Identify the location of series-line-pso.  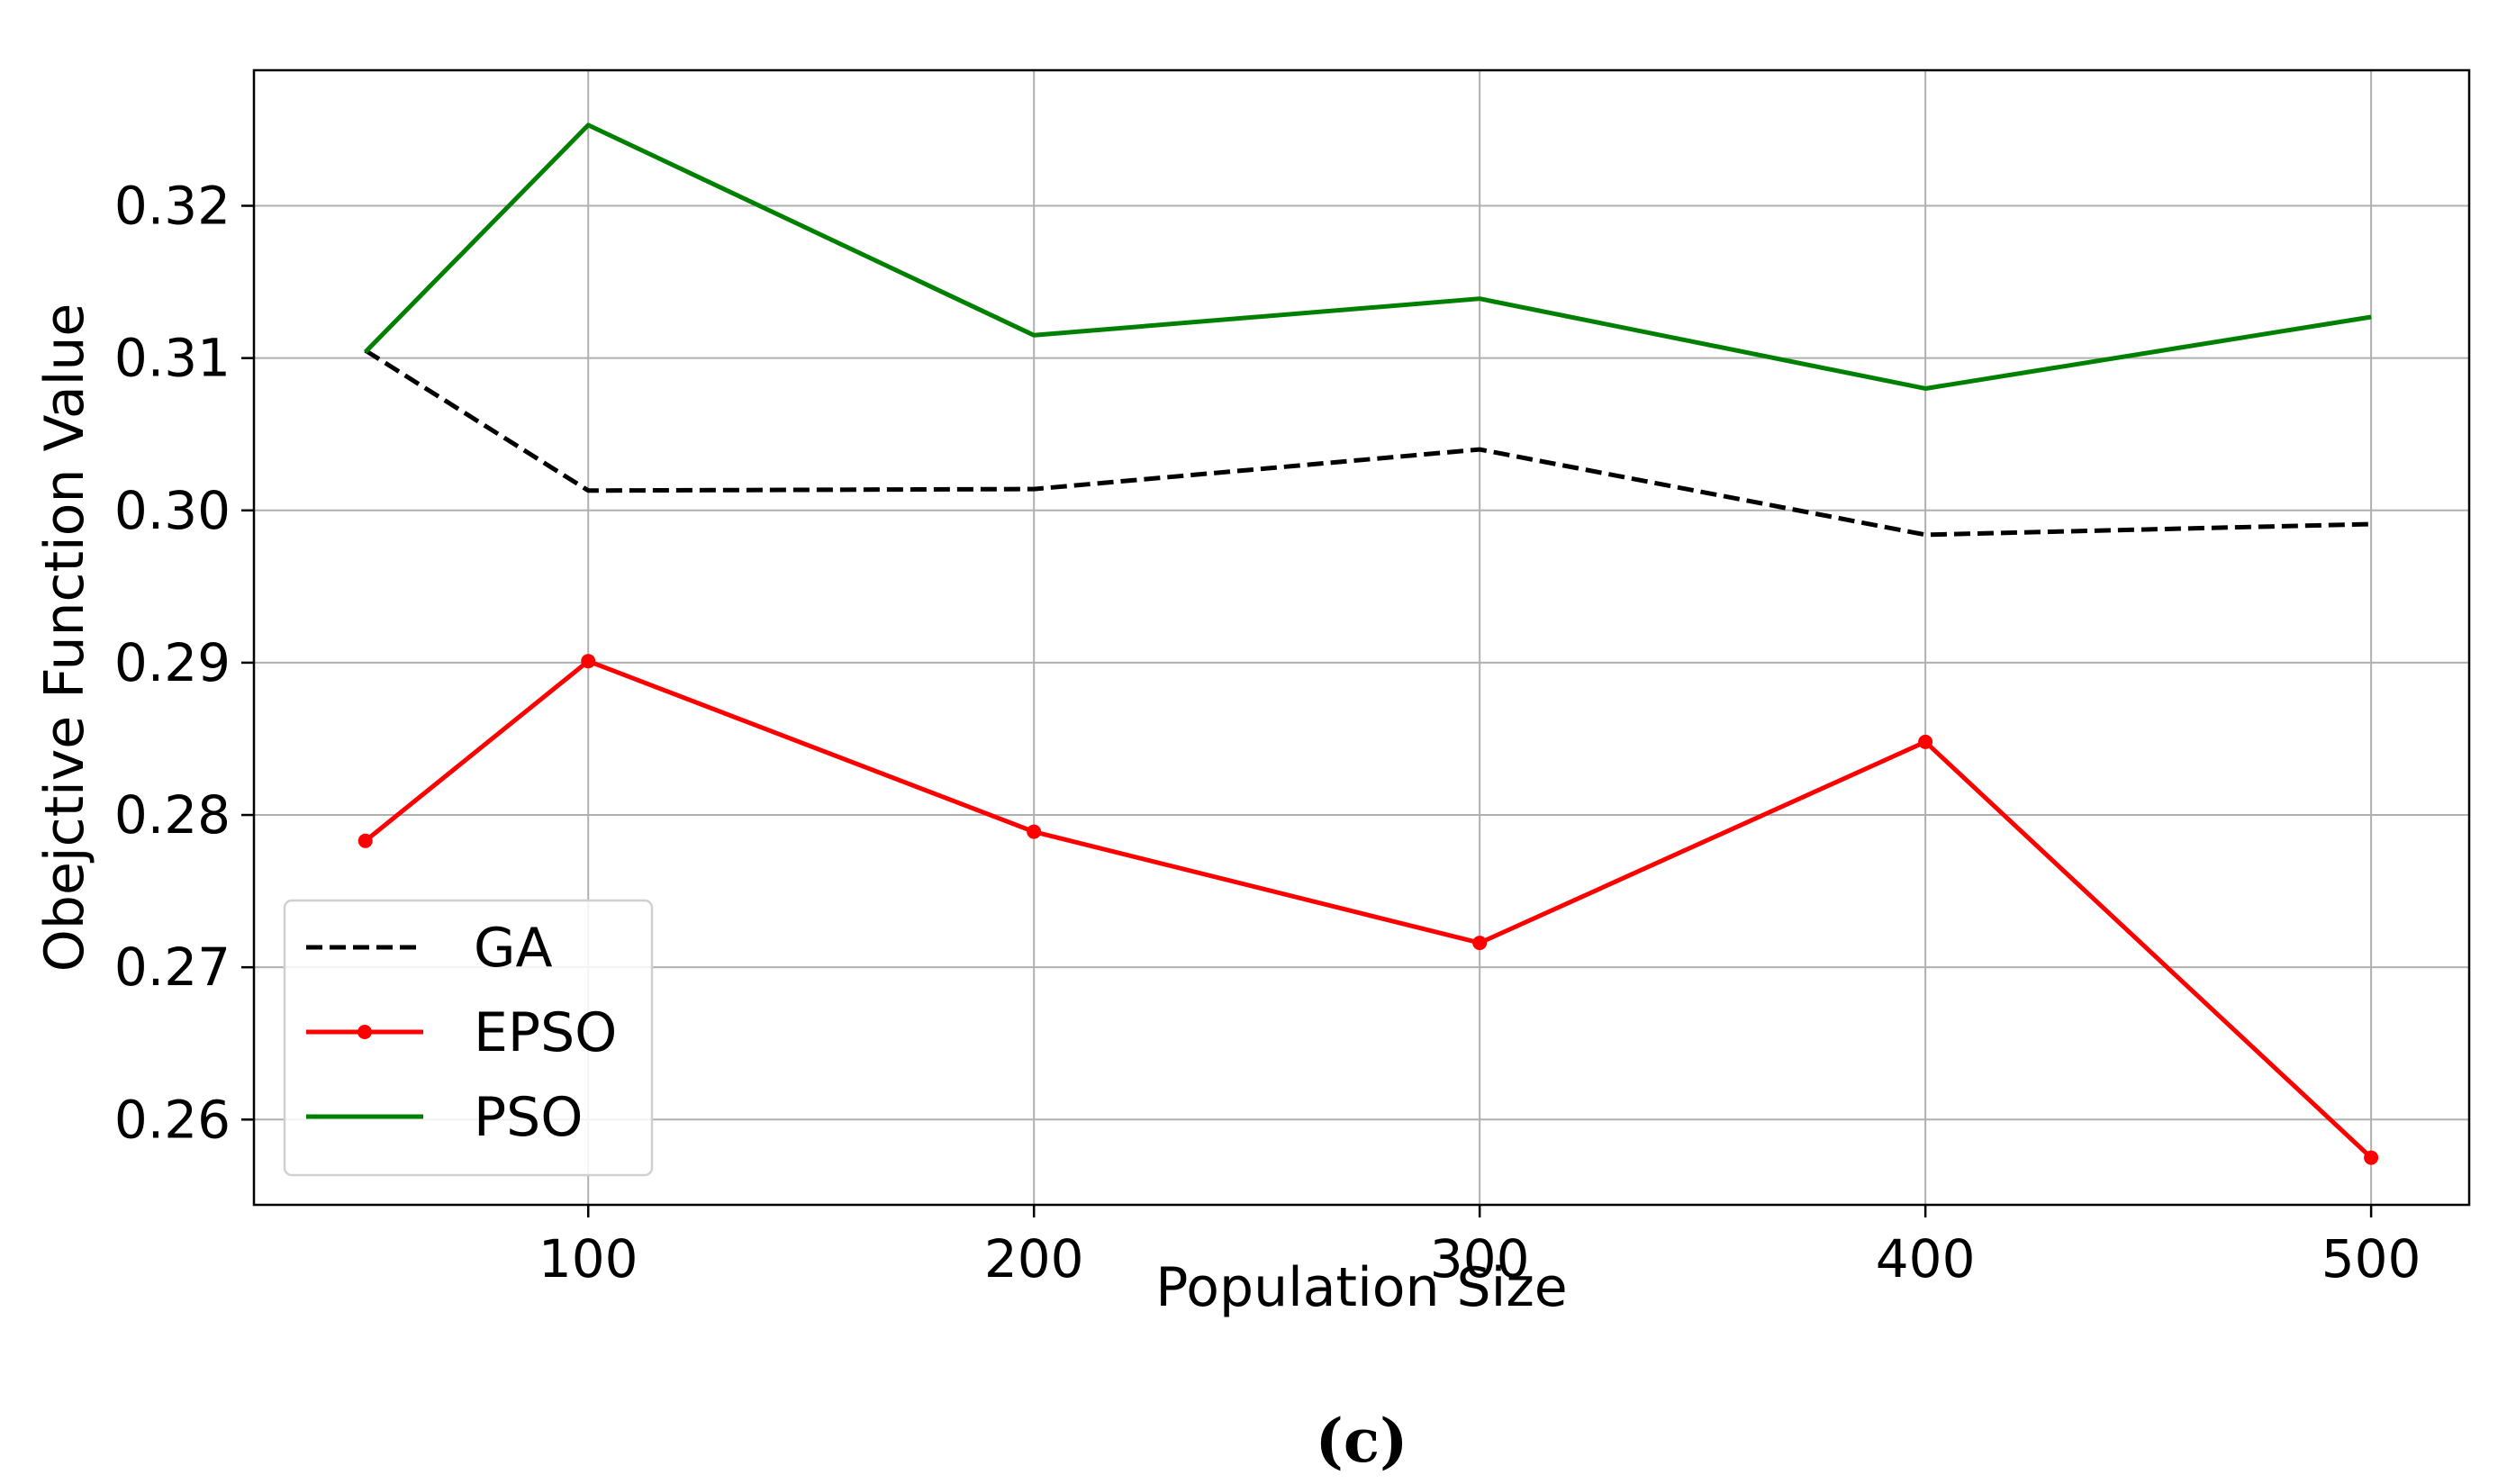
(1367, 256).